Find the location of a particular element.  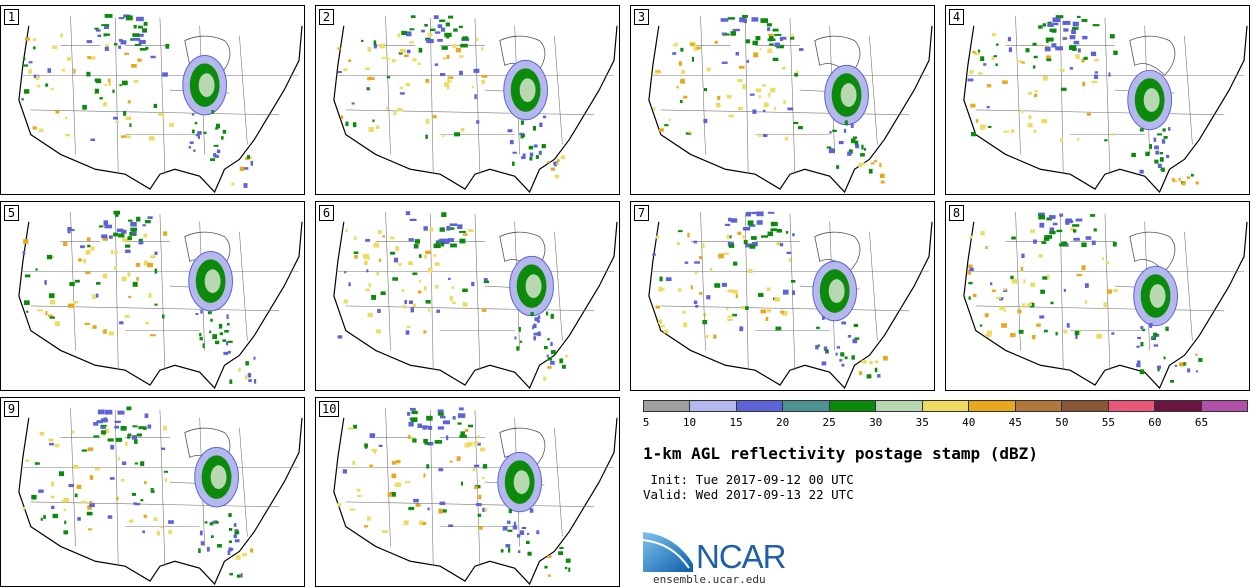

colorbar-tick-label: 65 is located at coordinates (1201, 422).